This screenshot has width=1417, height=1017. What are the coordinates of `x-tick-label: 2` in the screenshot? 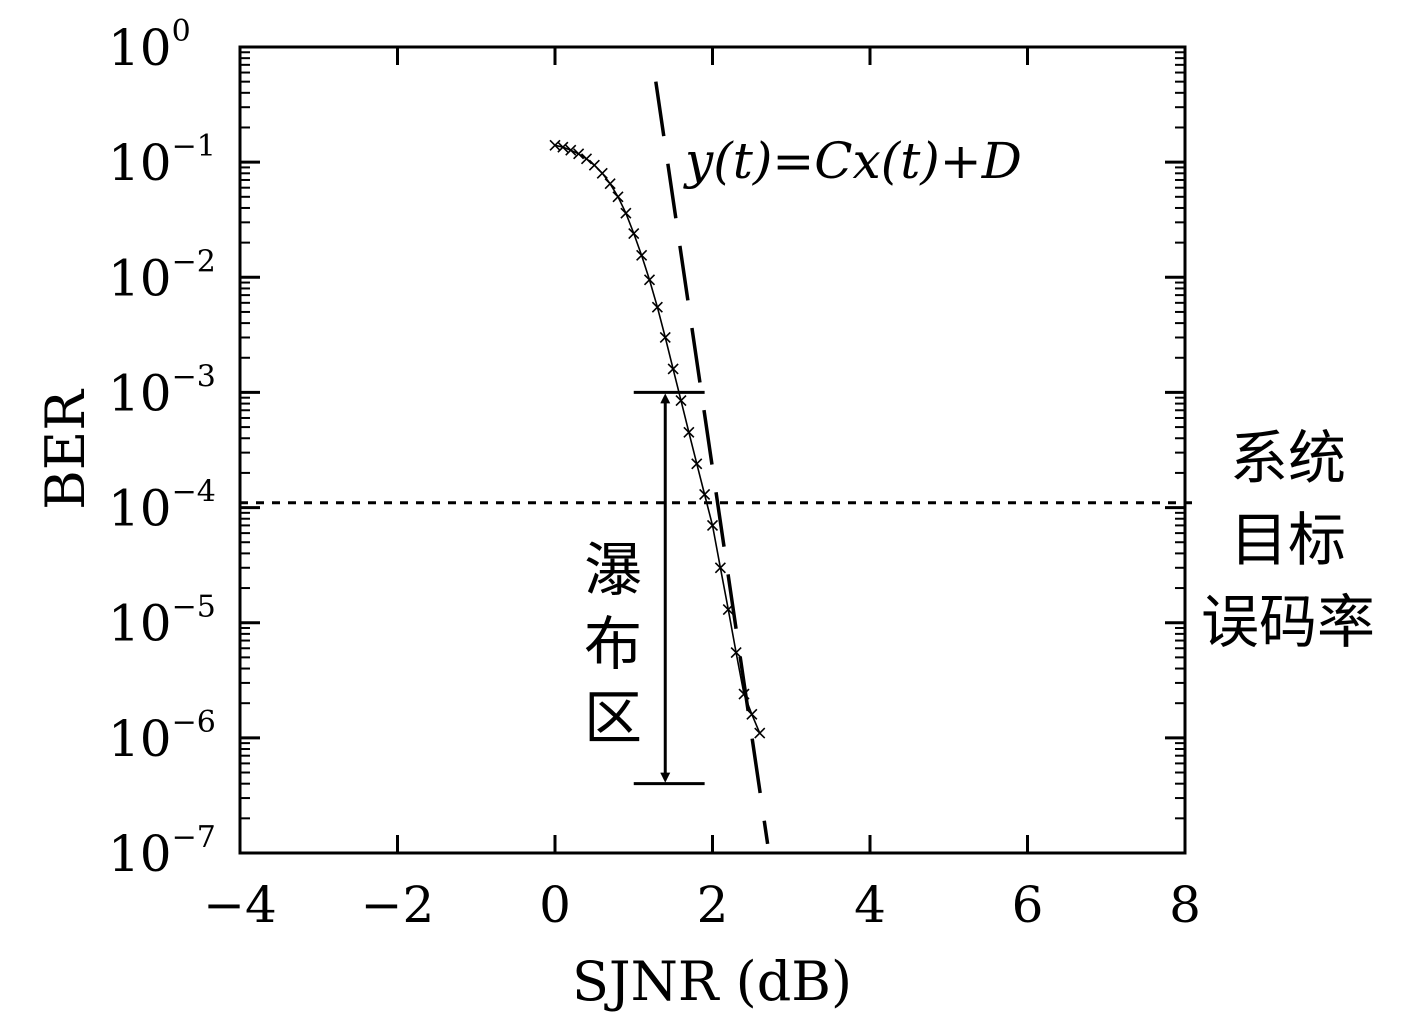 It's located at (713, 905).